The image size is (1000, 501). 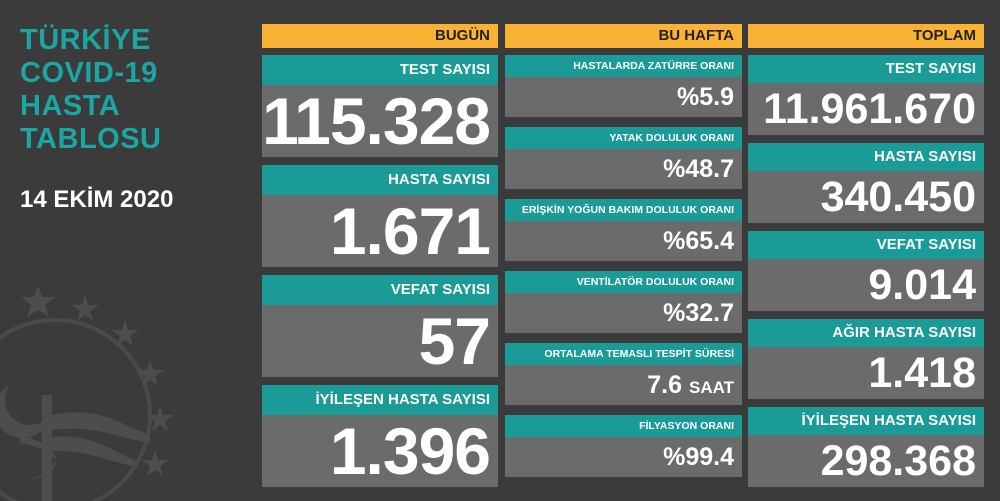 What do you see at coordinates (623, 282) in the screenshot?
I see `card-label: VENTİLATÖR DOLULUK ORANI` at bounding box center [623, 282].